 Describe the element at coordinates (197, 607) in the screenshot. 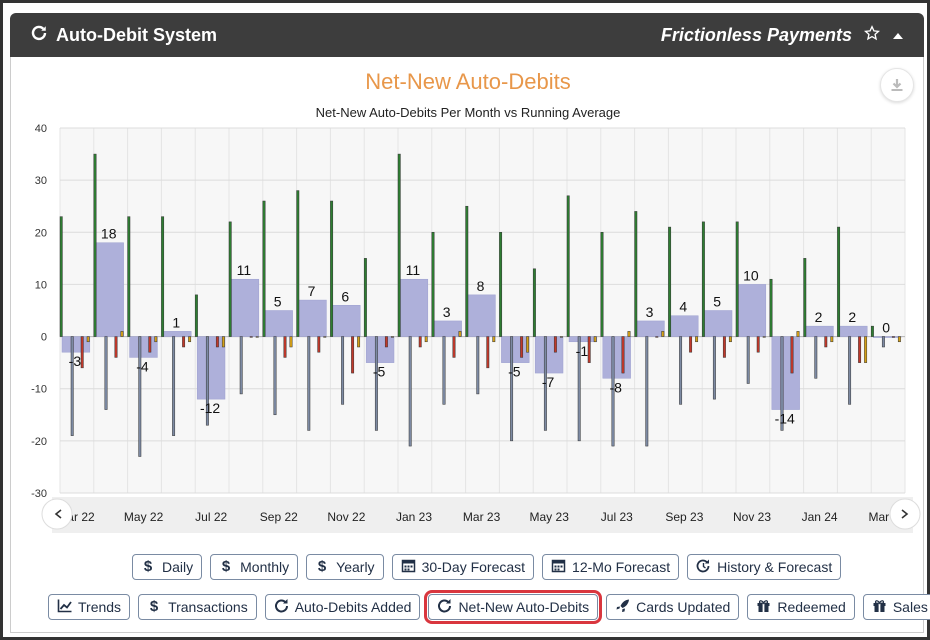

I see `transactions-button: $ Transactions` at that location.